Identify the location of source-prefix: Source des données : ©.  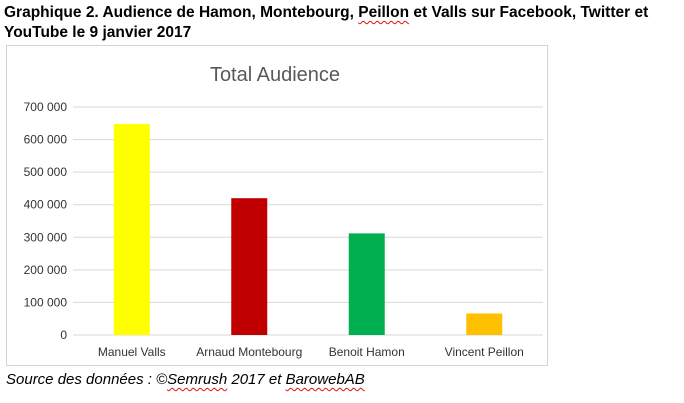
(87, 379).